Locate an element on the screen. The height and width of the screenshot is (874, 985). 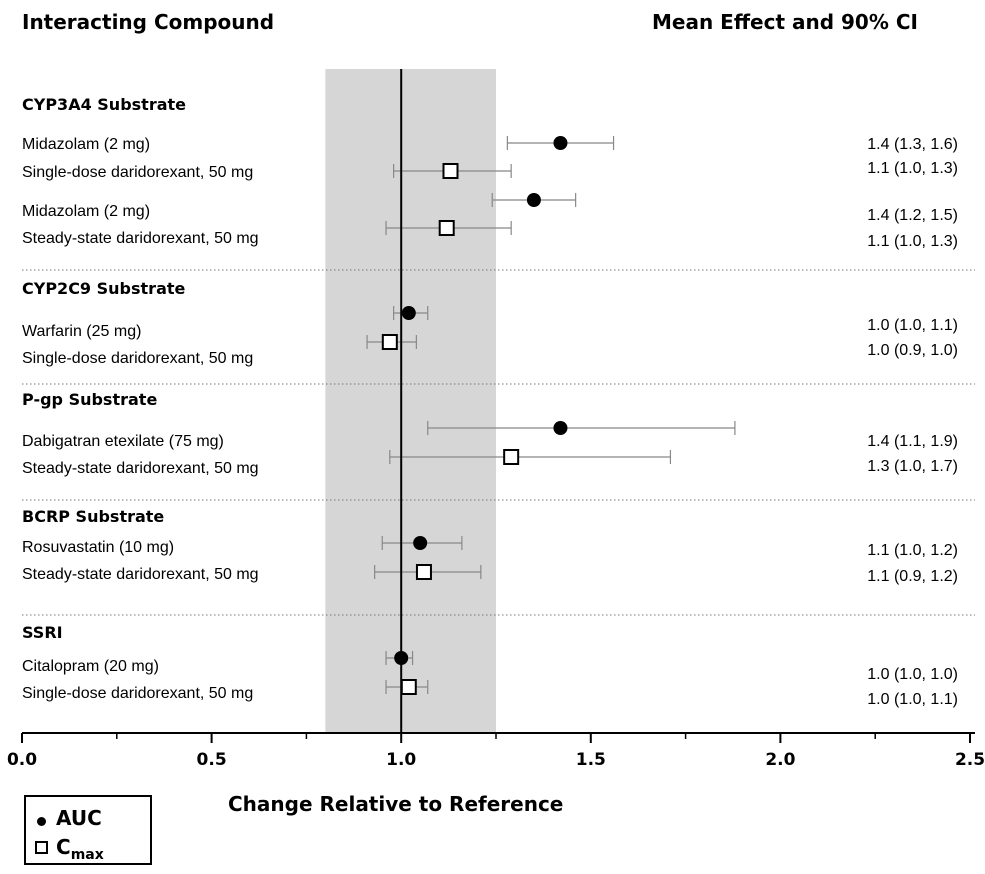
row-value: 1.1 (0.9, 1.2) is located at coordinates (912, 576).